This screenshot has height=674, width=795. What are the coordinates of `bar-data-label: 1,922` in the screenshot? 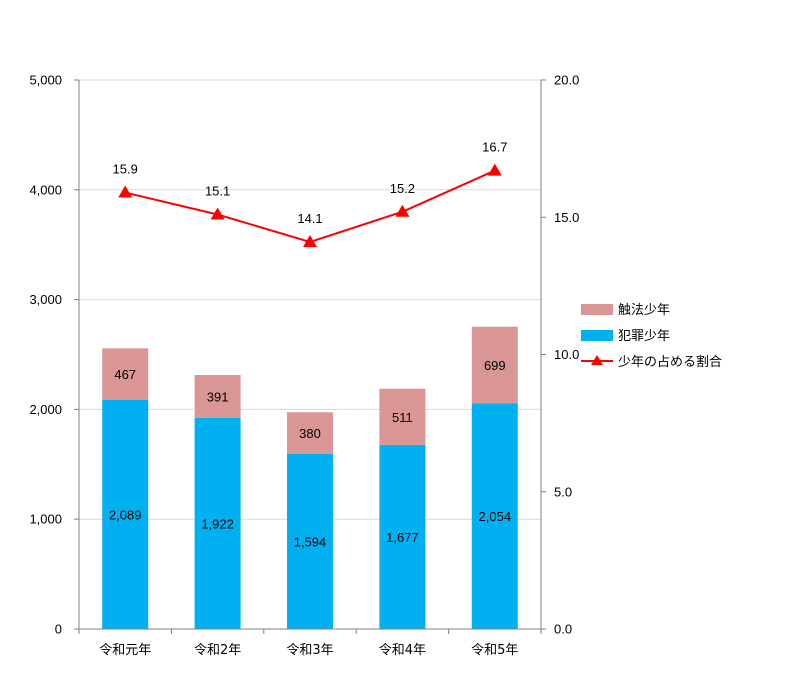 It's located at (217, 523).